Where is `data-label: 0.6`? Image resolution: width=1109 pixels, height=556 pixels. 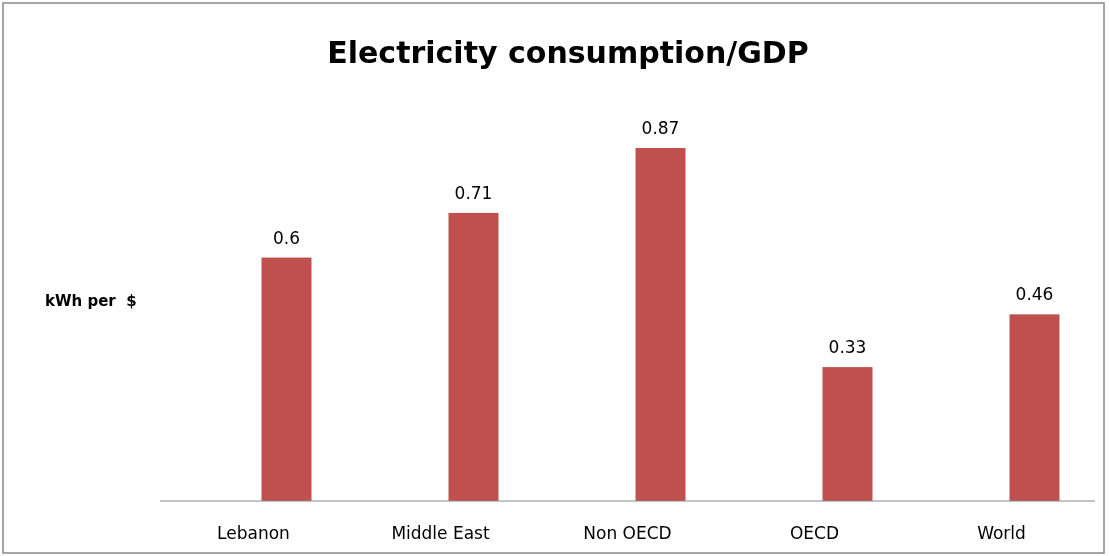 data-label: 0.6 is located at coordinates (286, 237).